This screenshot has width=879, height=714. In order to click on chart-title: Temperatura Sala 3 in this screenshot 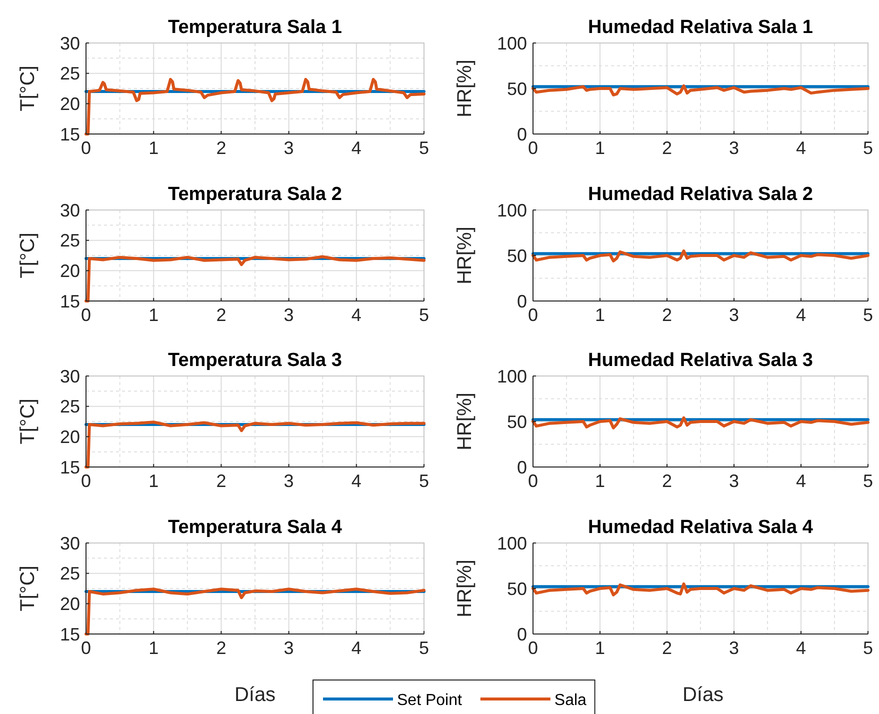, I will do `click(255, 360)`.